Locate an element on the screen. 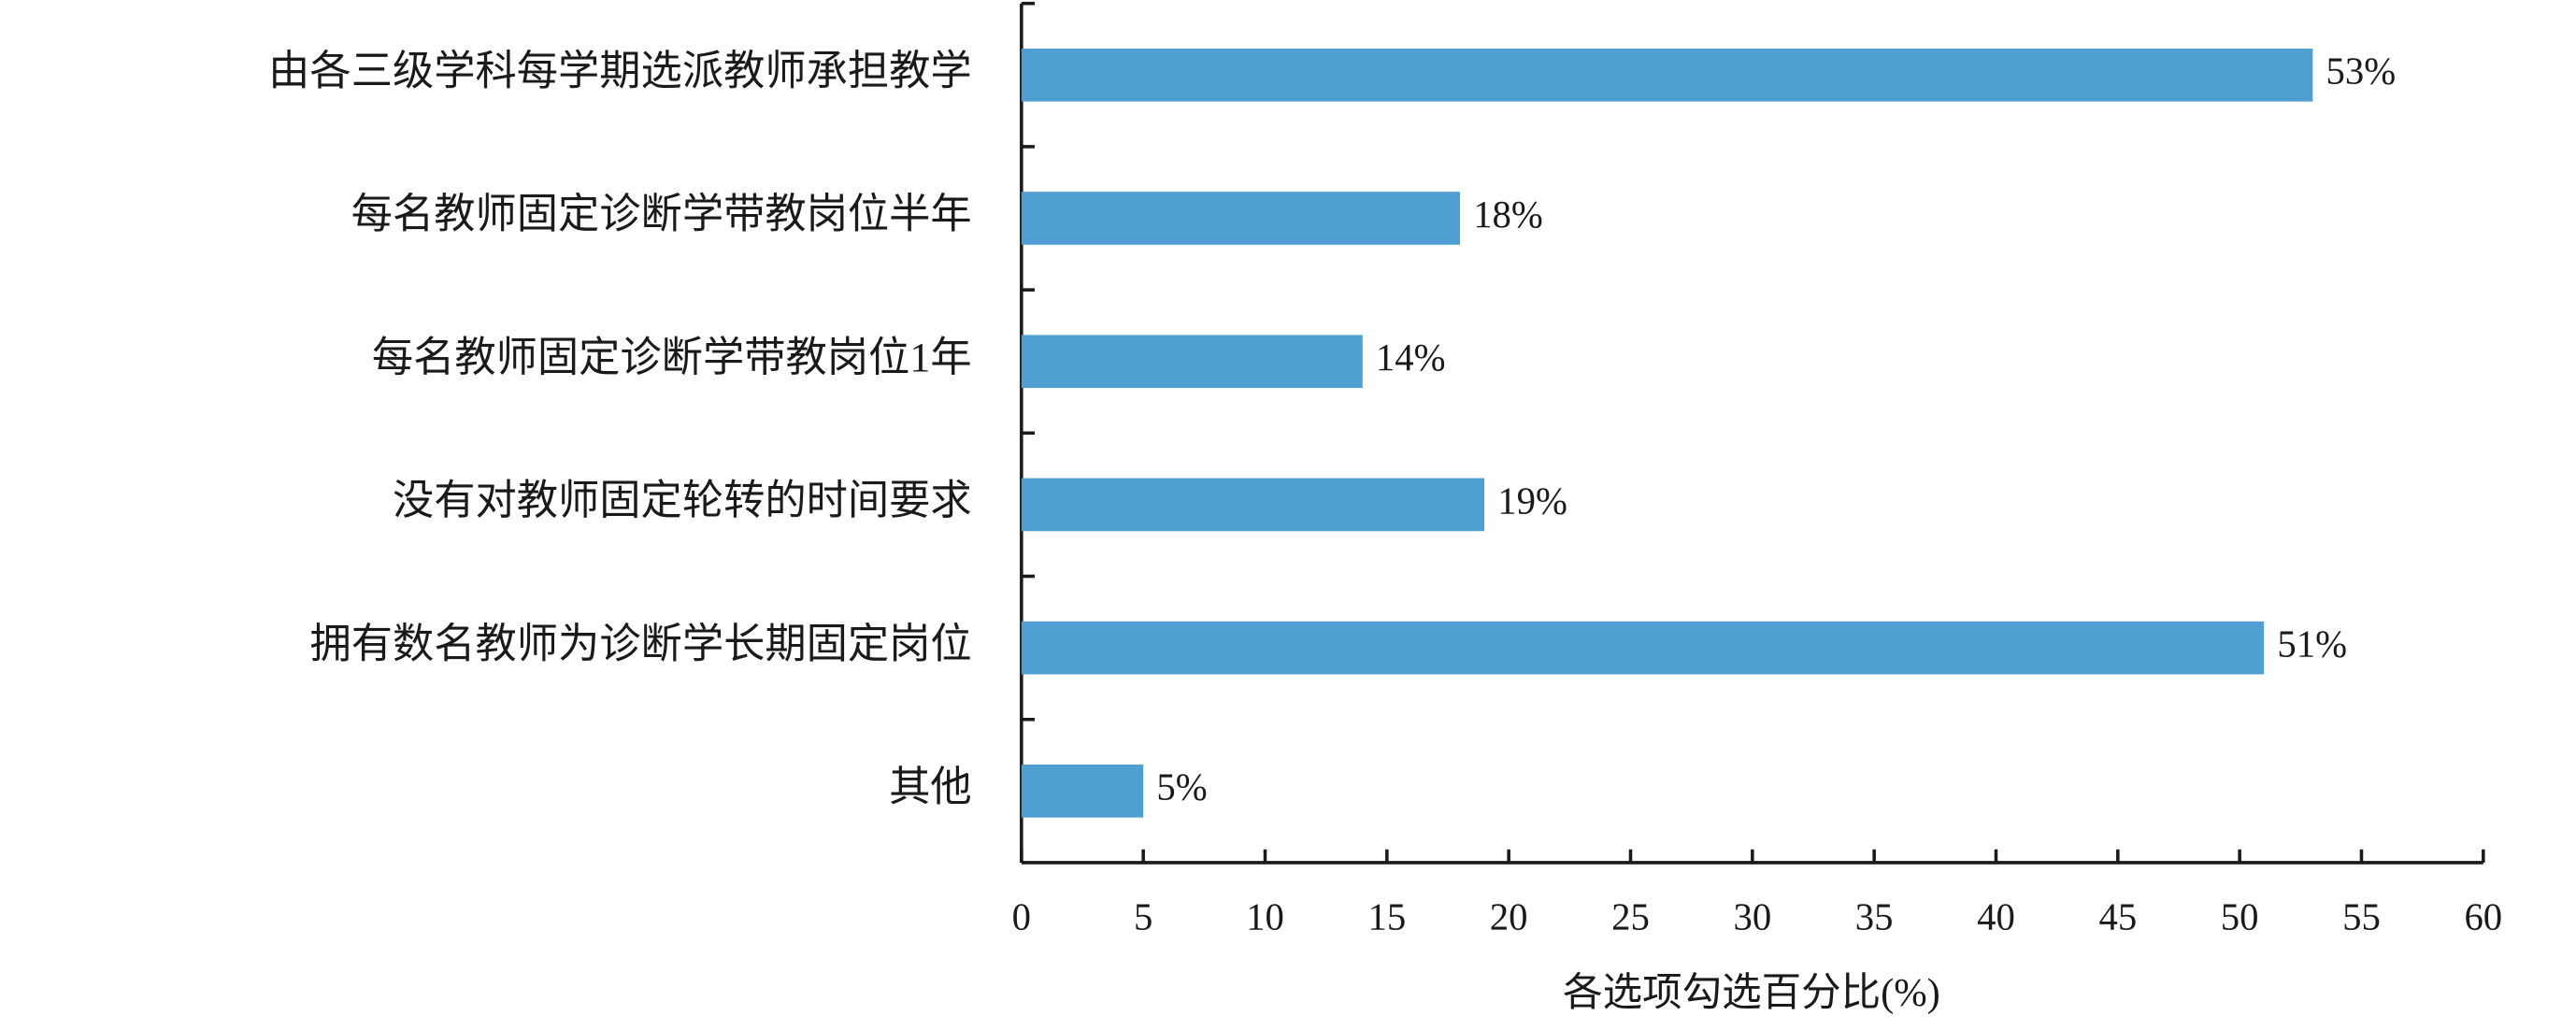  x-tick-label: 30 is located at coordinates (1752, 916).